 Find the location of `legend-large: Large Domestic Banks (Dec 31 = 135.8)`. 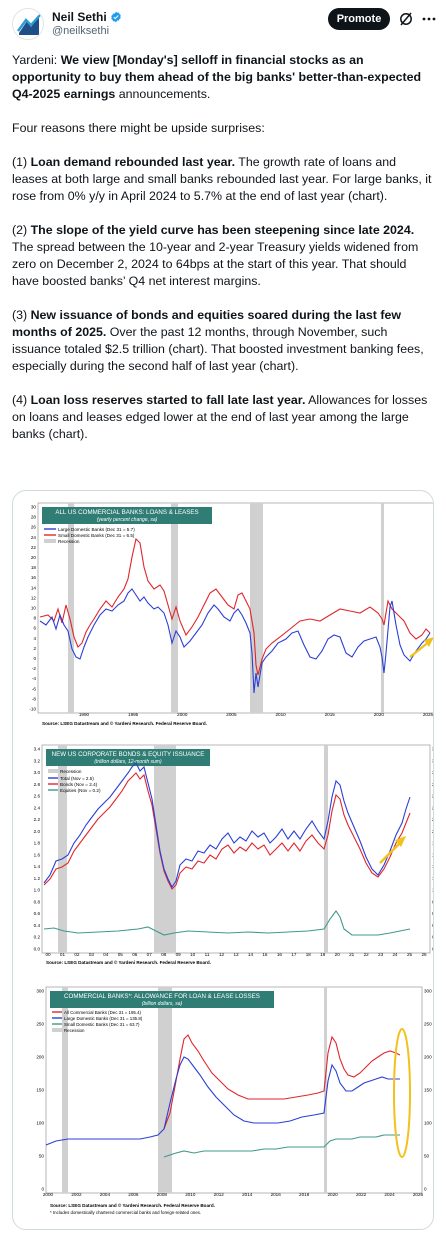

legend-large: Large Domestic Banks (Dec 31 = 135.8) is located at coordinates (103, 1018).